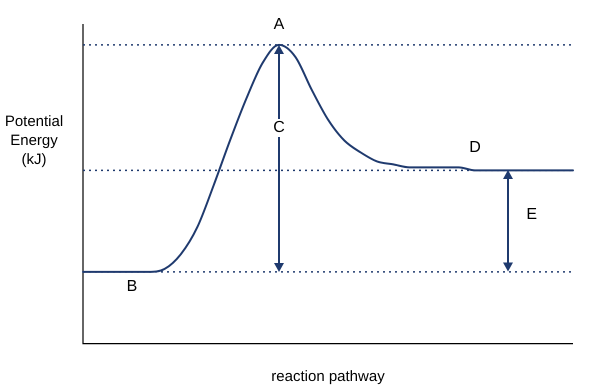 The width and height of the screenshot is (600, 390). What do you see at coordinates (279, 25) in the screenshot?
I see `text: A` at bounding box center [279, 25].